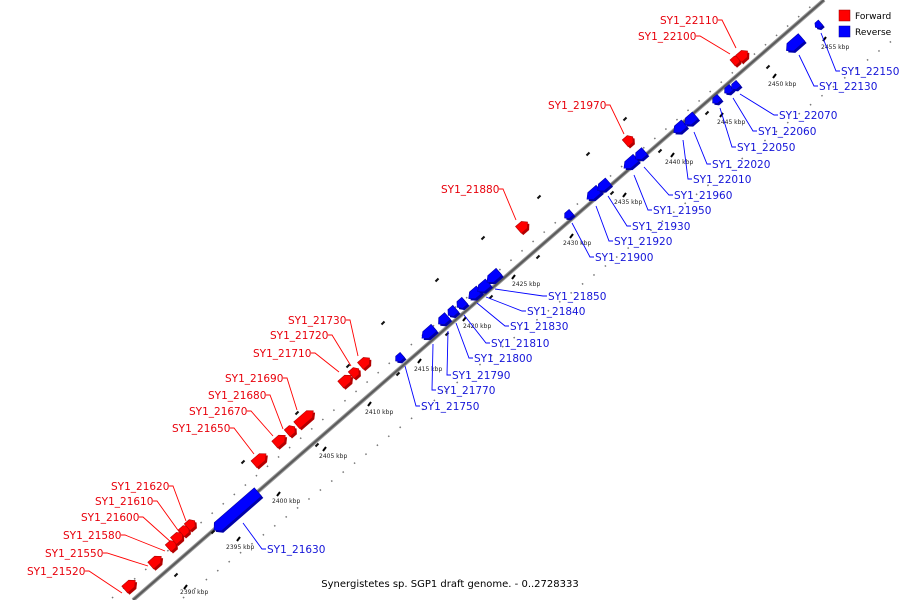  What do you see at coordinates (428, 369) in the screenshot?
I see `ruler-tick-label: 2415 kbp` at bounding box center [428, 369].